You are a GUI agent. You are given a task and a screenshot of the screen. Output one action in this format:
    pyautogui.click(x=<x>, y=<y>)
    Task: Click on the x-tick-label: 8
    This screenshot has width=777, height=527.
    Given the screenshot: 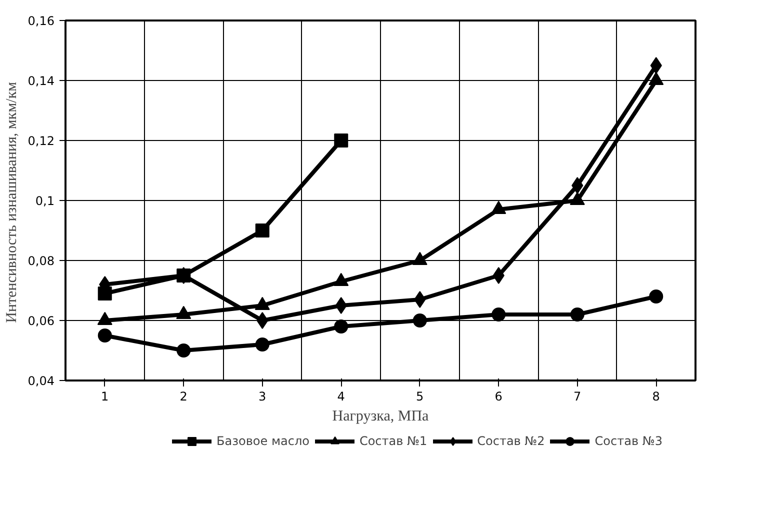 What is the action you would take?
    pyautogui.click(x=656, y=397)
    